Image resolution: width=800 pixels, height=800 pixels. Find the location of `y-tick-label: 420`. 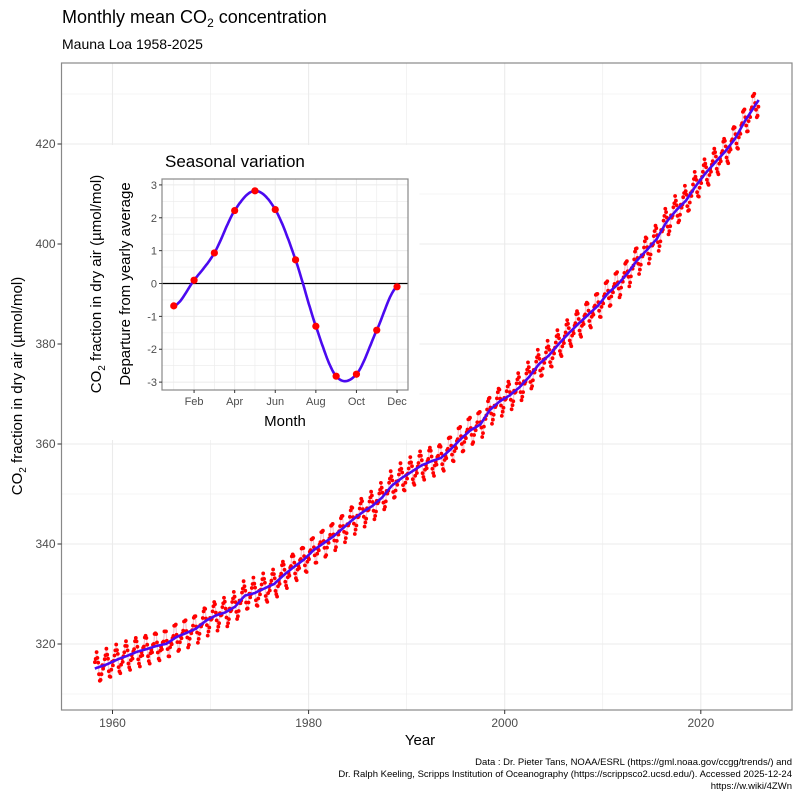

y-tick-label: 420 is located at coordinates (45, 144).